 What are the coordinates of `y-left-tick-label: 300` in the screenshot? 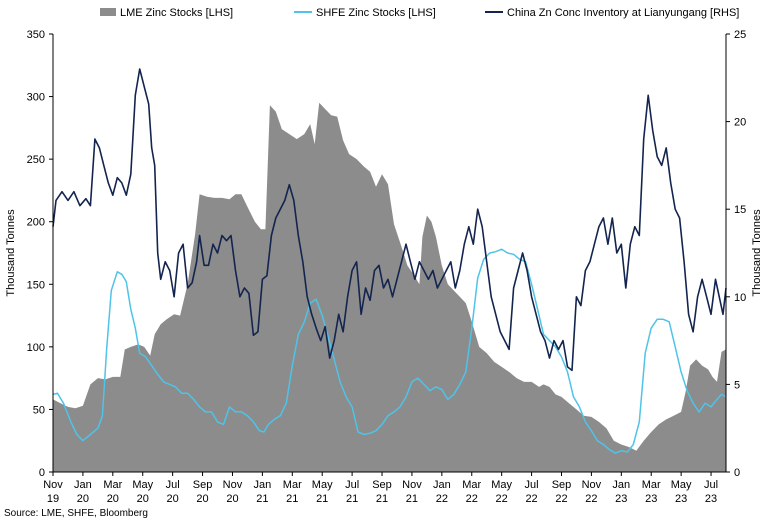 It's located at (36, 98).